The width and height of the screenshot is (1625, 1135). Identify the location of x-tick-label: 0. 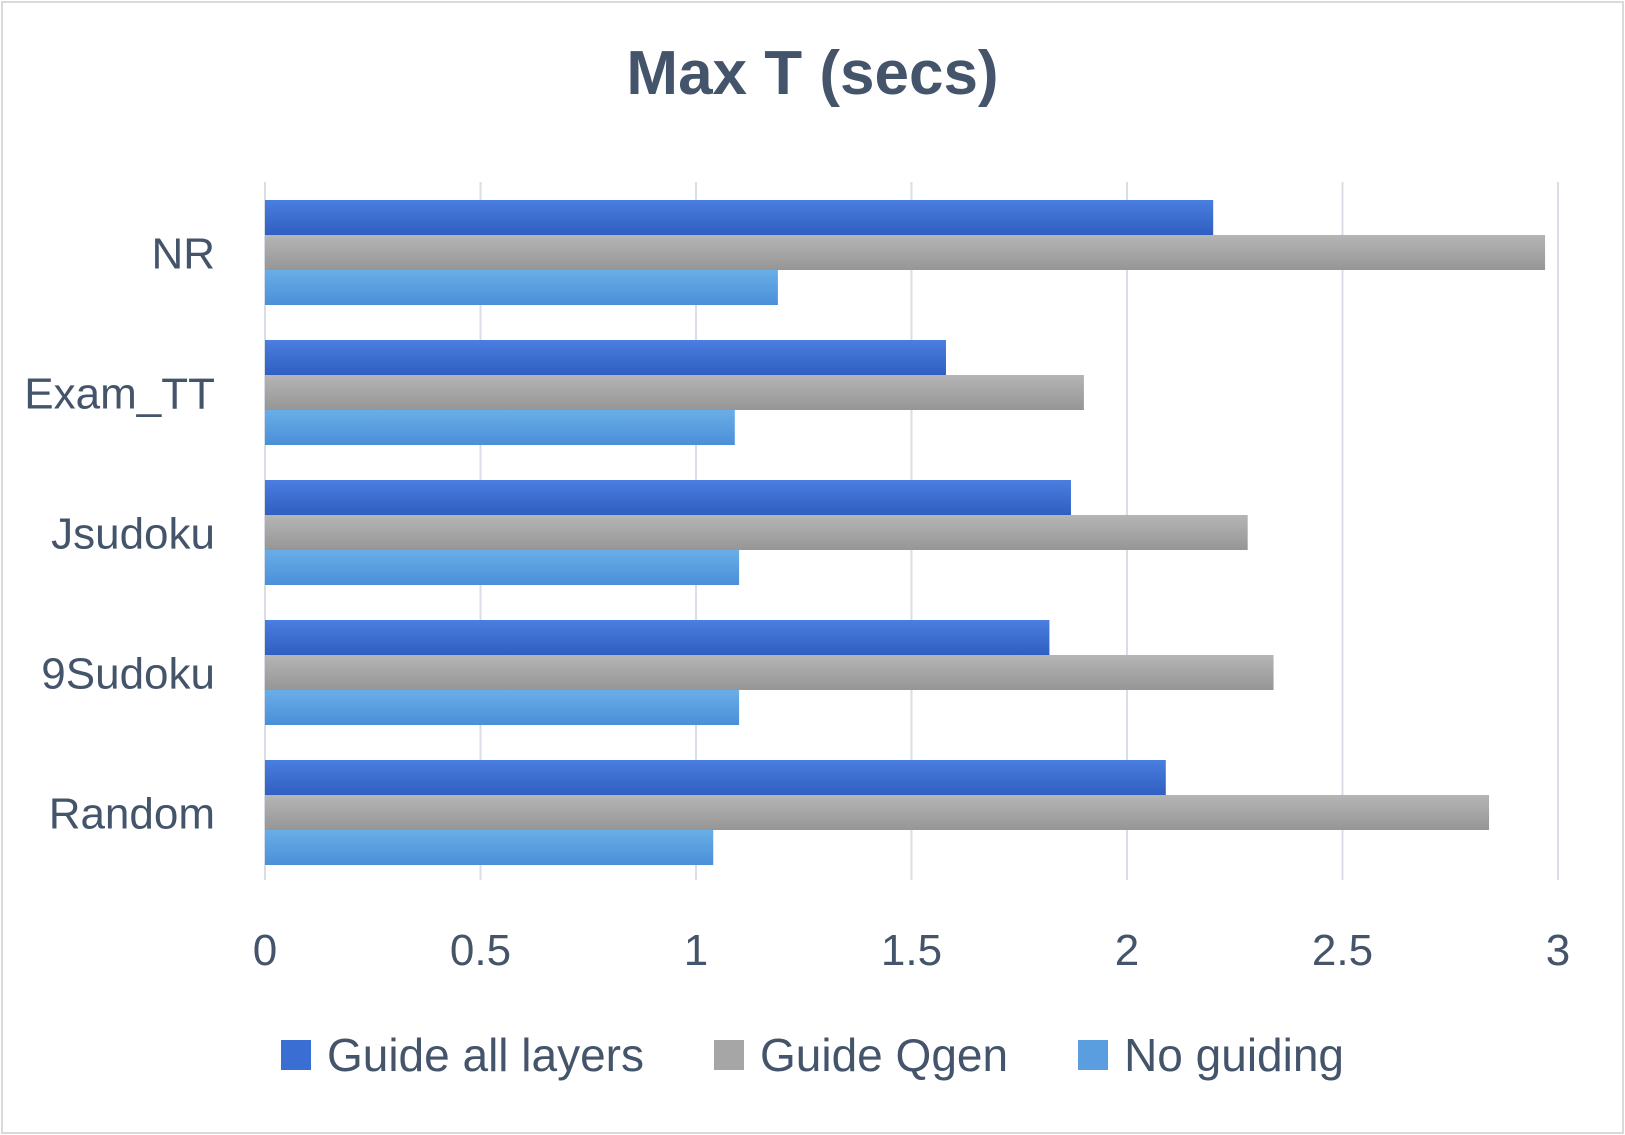
(265, 950).